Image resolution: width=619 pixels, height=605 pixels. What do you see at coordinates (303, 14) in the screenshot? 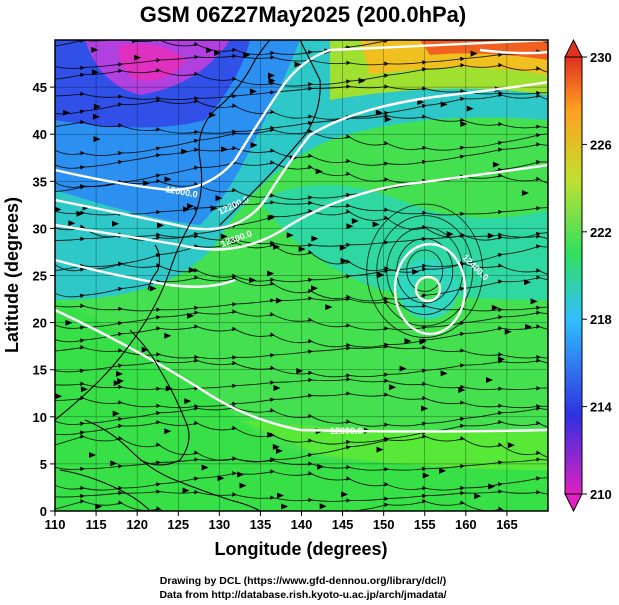
I see `map-title: GSM 06Z27May2025 (200.0hPa)` at bounding box center [303, 14].